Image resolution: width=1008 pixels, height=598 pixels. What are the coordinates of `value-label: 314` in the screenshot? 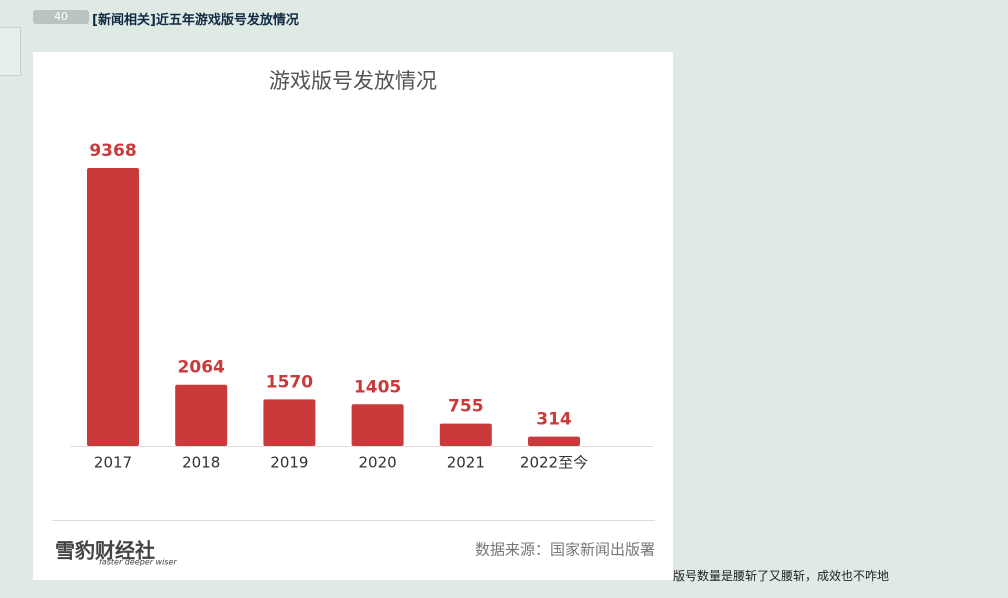 It's located at (554, 420).